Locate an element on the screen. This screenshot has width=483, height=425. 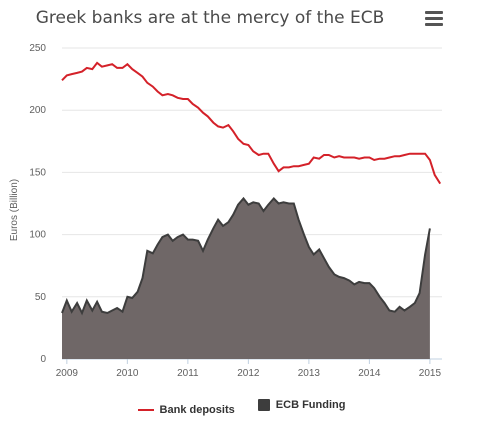
legend-box-swatch is located at coordinates (263, 405).